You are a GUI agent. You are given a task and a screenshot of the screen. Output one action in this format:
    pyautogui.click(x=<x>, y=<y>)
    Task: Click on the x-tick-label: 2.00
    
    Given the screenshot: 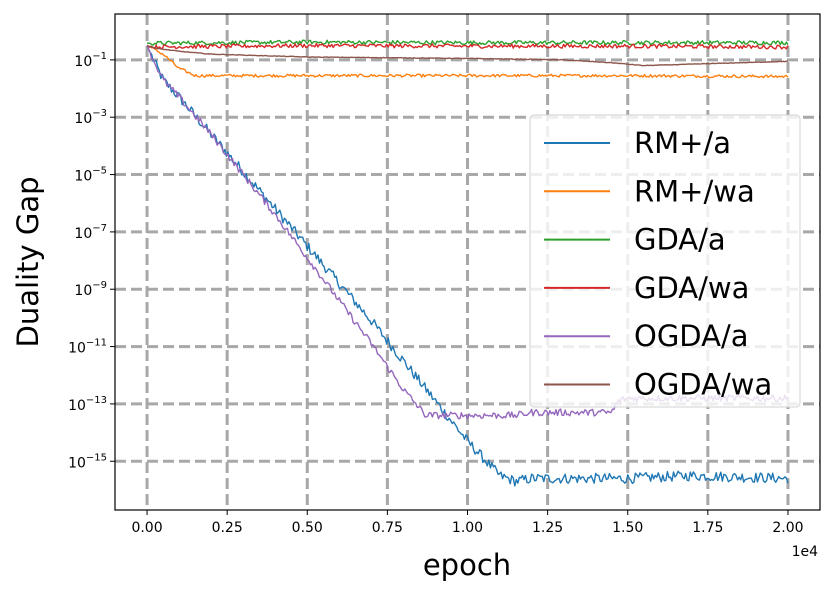 What is the action you would take?
    pyautogui.click(x=787, y=528)
    